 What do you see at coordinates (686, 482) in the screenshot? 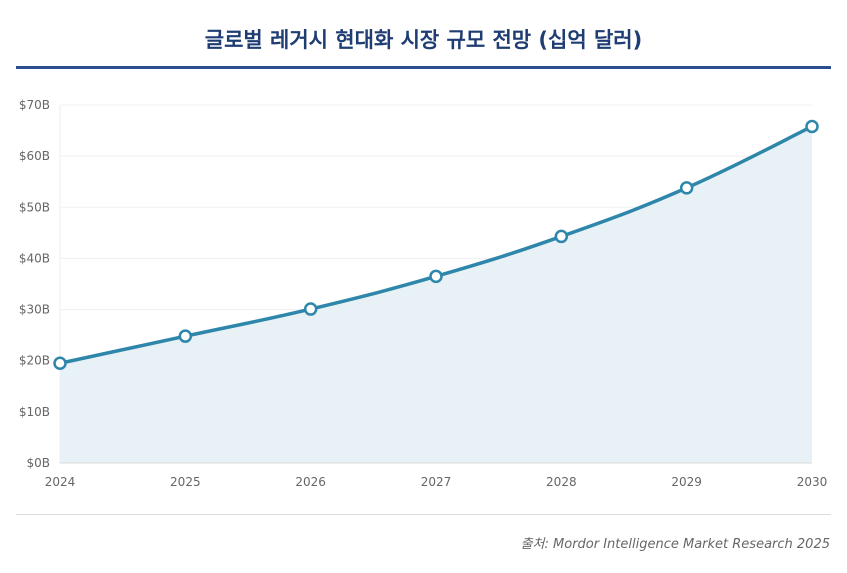
I see `x-tick-label: 2029` at bounding box center [686, 482].